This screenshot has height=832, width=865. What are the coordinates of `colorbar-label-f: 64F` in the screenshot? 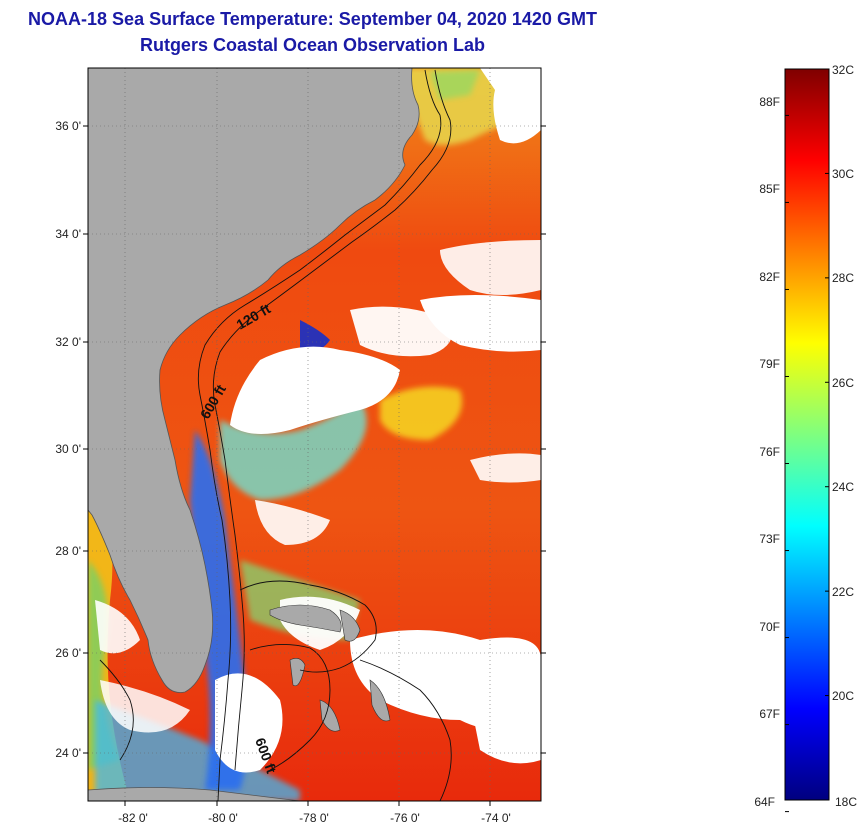 It's located at (764, 802).